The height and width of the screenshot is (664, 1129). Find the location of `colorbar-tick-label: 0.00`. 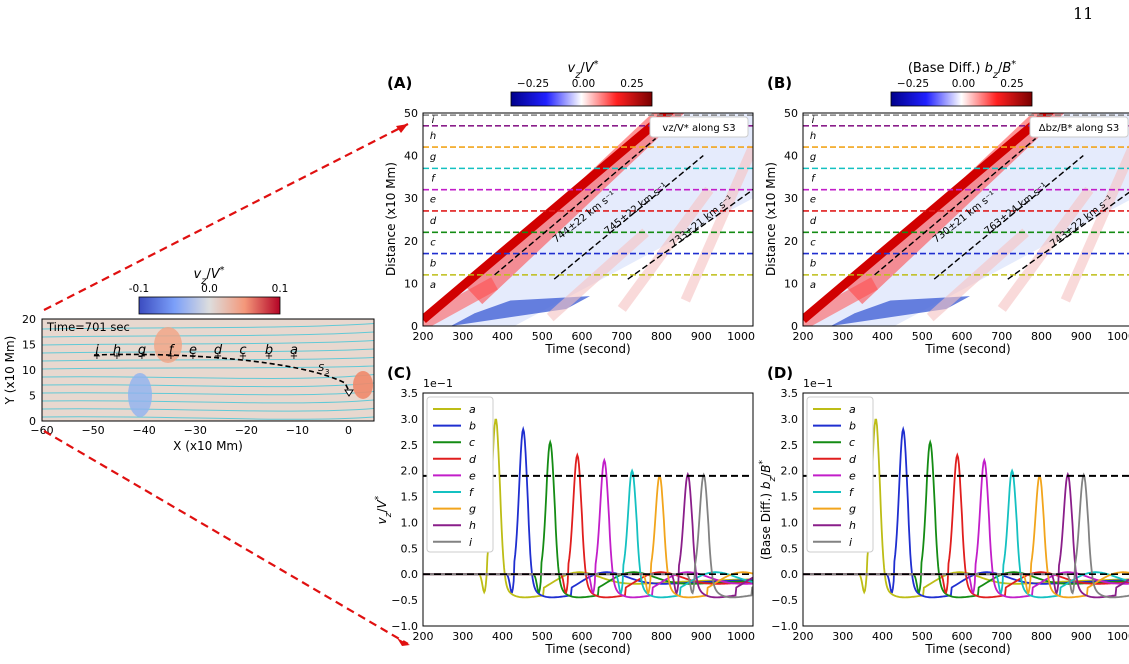

colorbar-tick-label: 0.00 is located at coordinates (583, 84).